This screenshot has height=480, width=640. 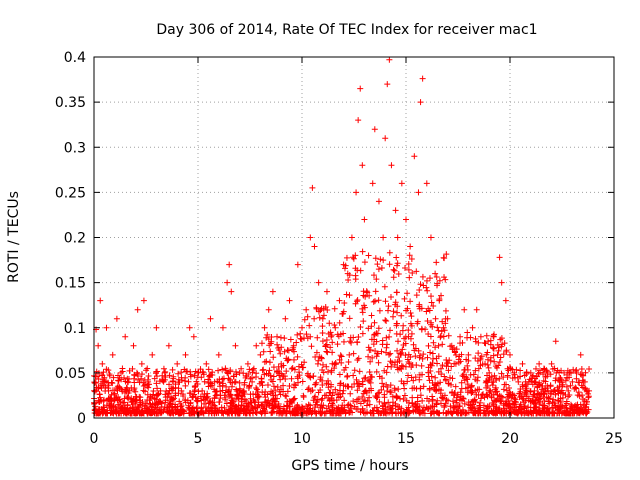 What do you see at coordinates (75, 148) in the screenshot?
I see `y-tick-label: 0.3` at bounding box center [75, 148].